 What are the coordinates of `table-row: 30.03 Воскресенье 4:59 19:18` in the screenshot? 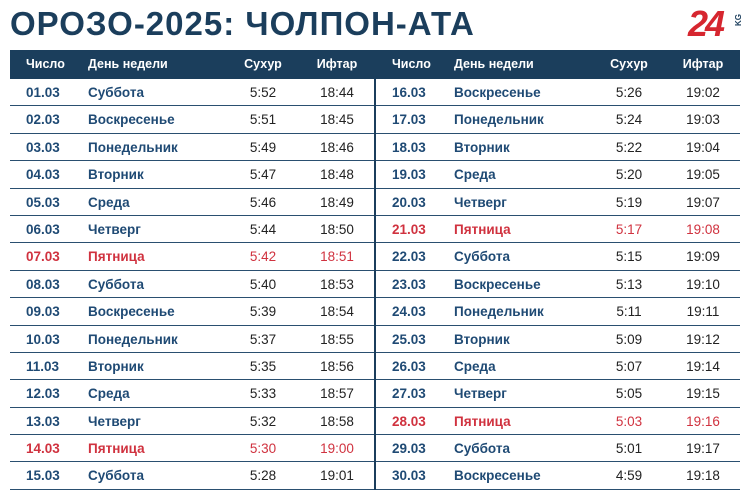 It's located at (558, 476).